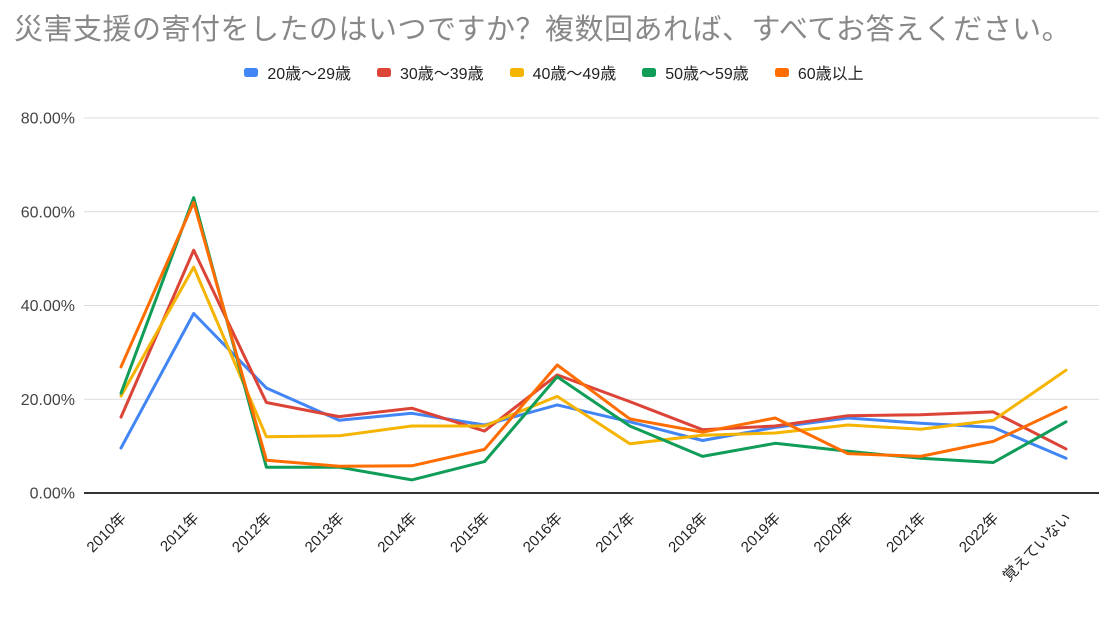 The height and width of the screenshot is (617, 1108). What do you see at coordinates (707, 74) in the screenshot?
I see `legend-label: 50歳〜59歳` at bounding box center [707, 74].